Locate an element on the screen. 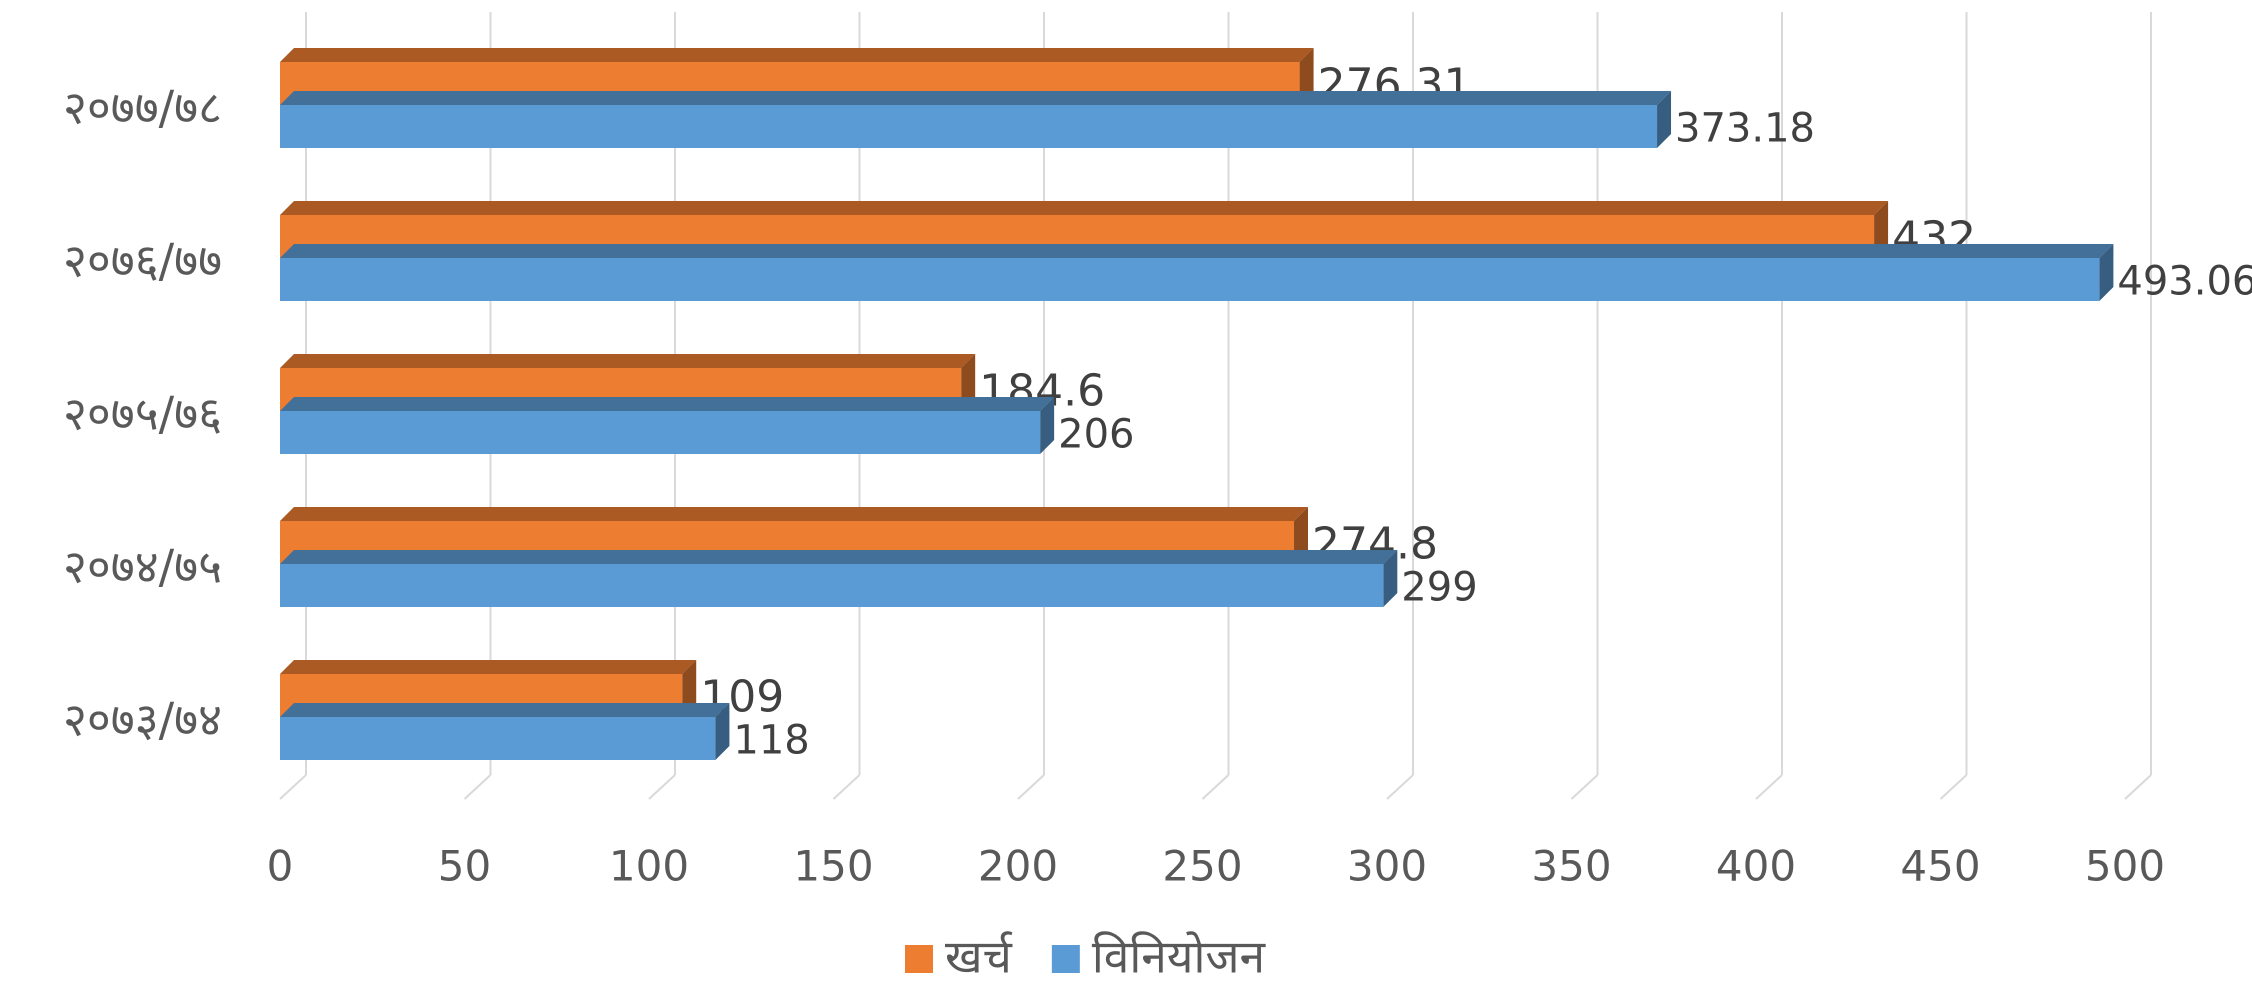 This screenshot has height=987, width=2252. y-tick-label: २०७६/७७ is located at coordinates (142, 261).